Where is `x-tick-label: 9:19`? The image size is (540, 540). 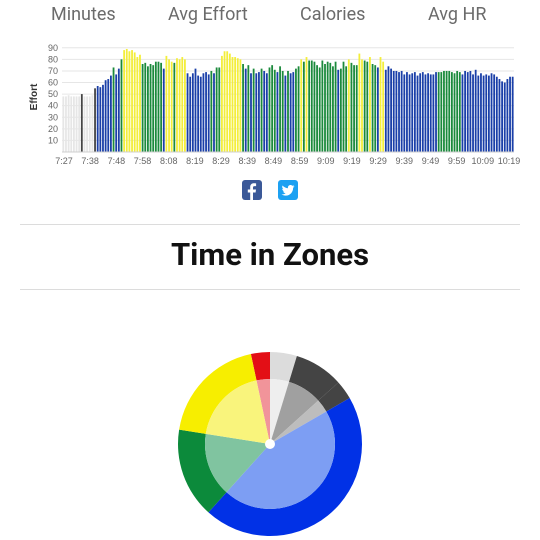 x-tick-label: 9:19 is located at coordinates (352, 161).